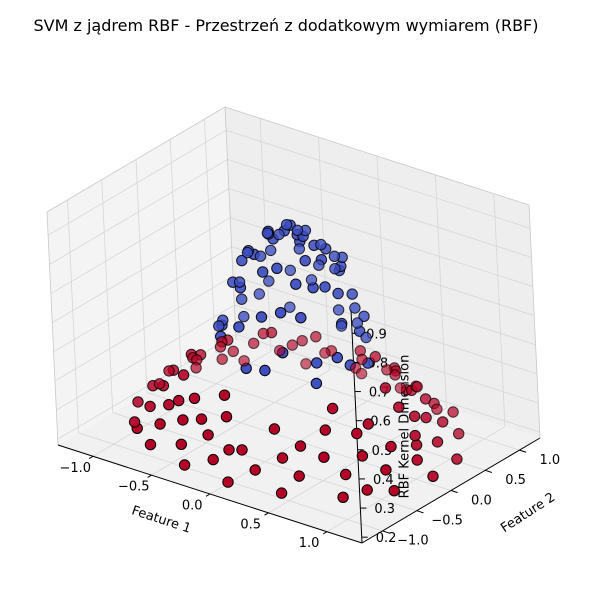  I want to click on y-tick-label: −1.0, so click(413, 541).